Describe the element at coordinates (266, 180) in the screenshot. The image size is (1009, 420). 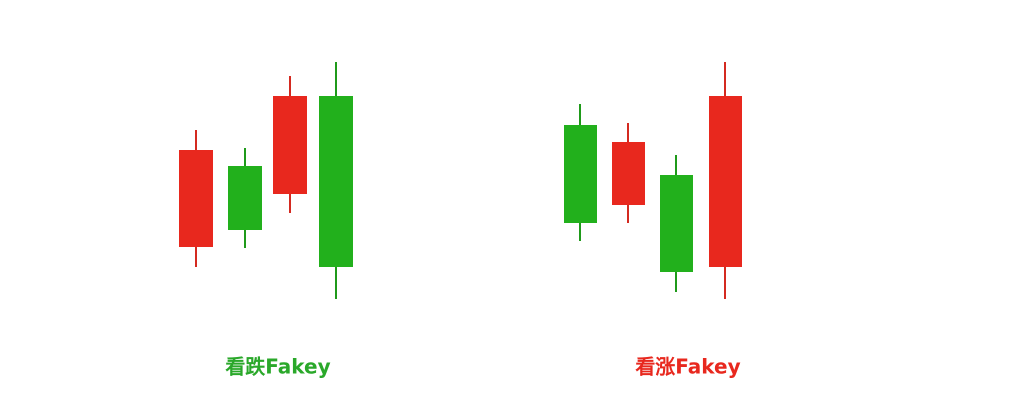
I see `bearish-fakey-pattern` at that location.